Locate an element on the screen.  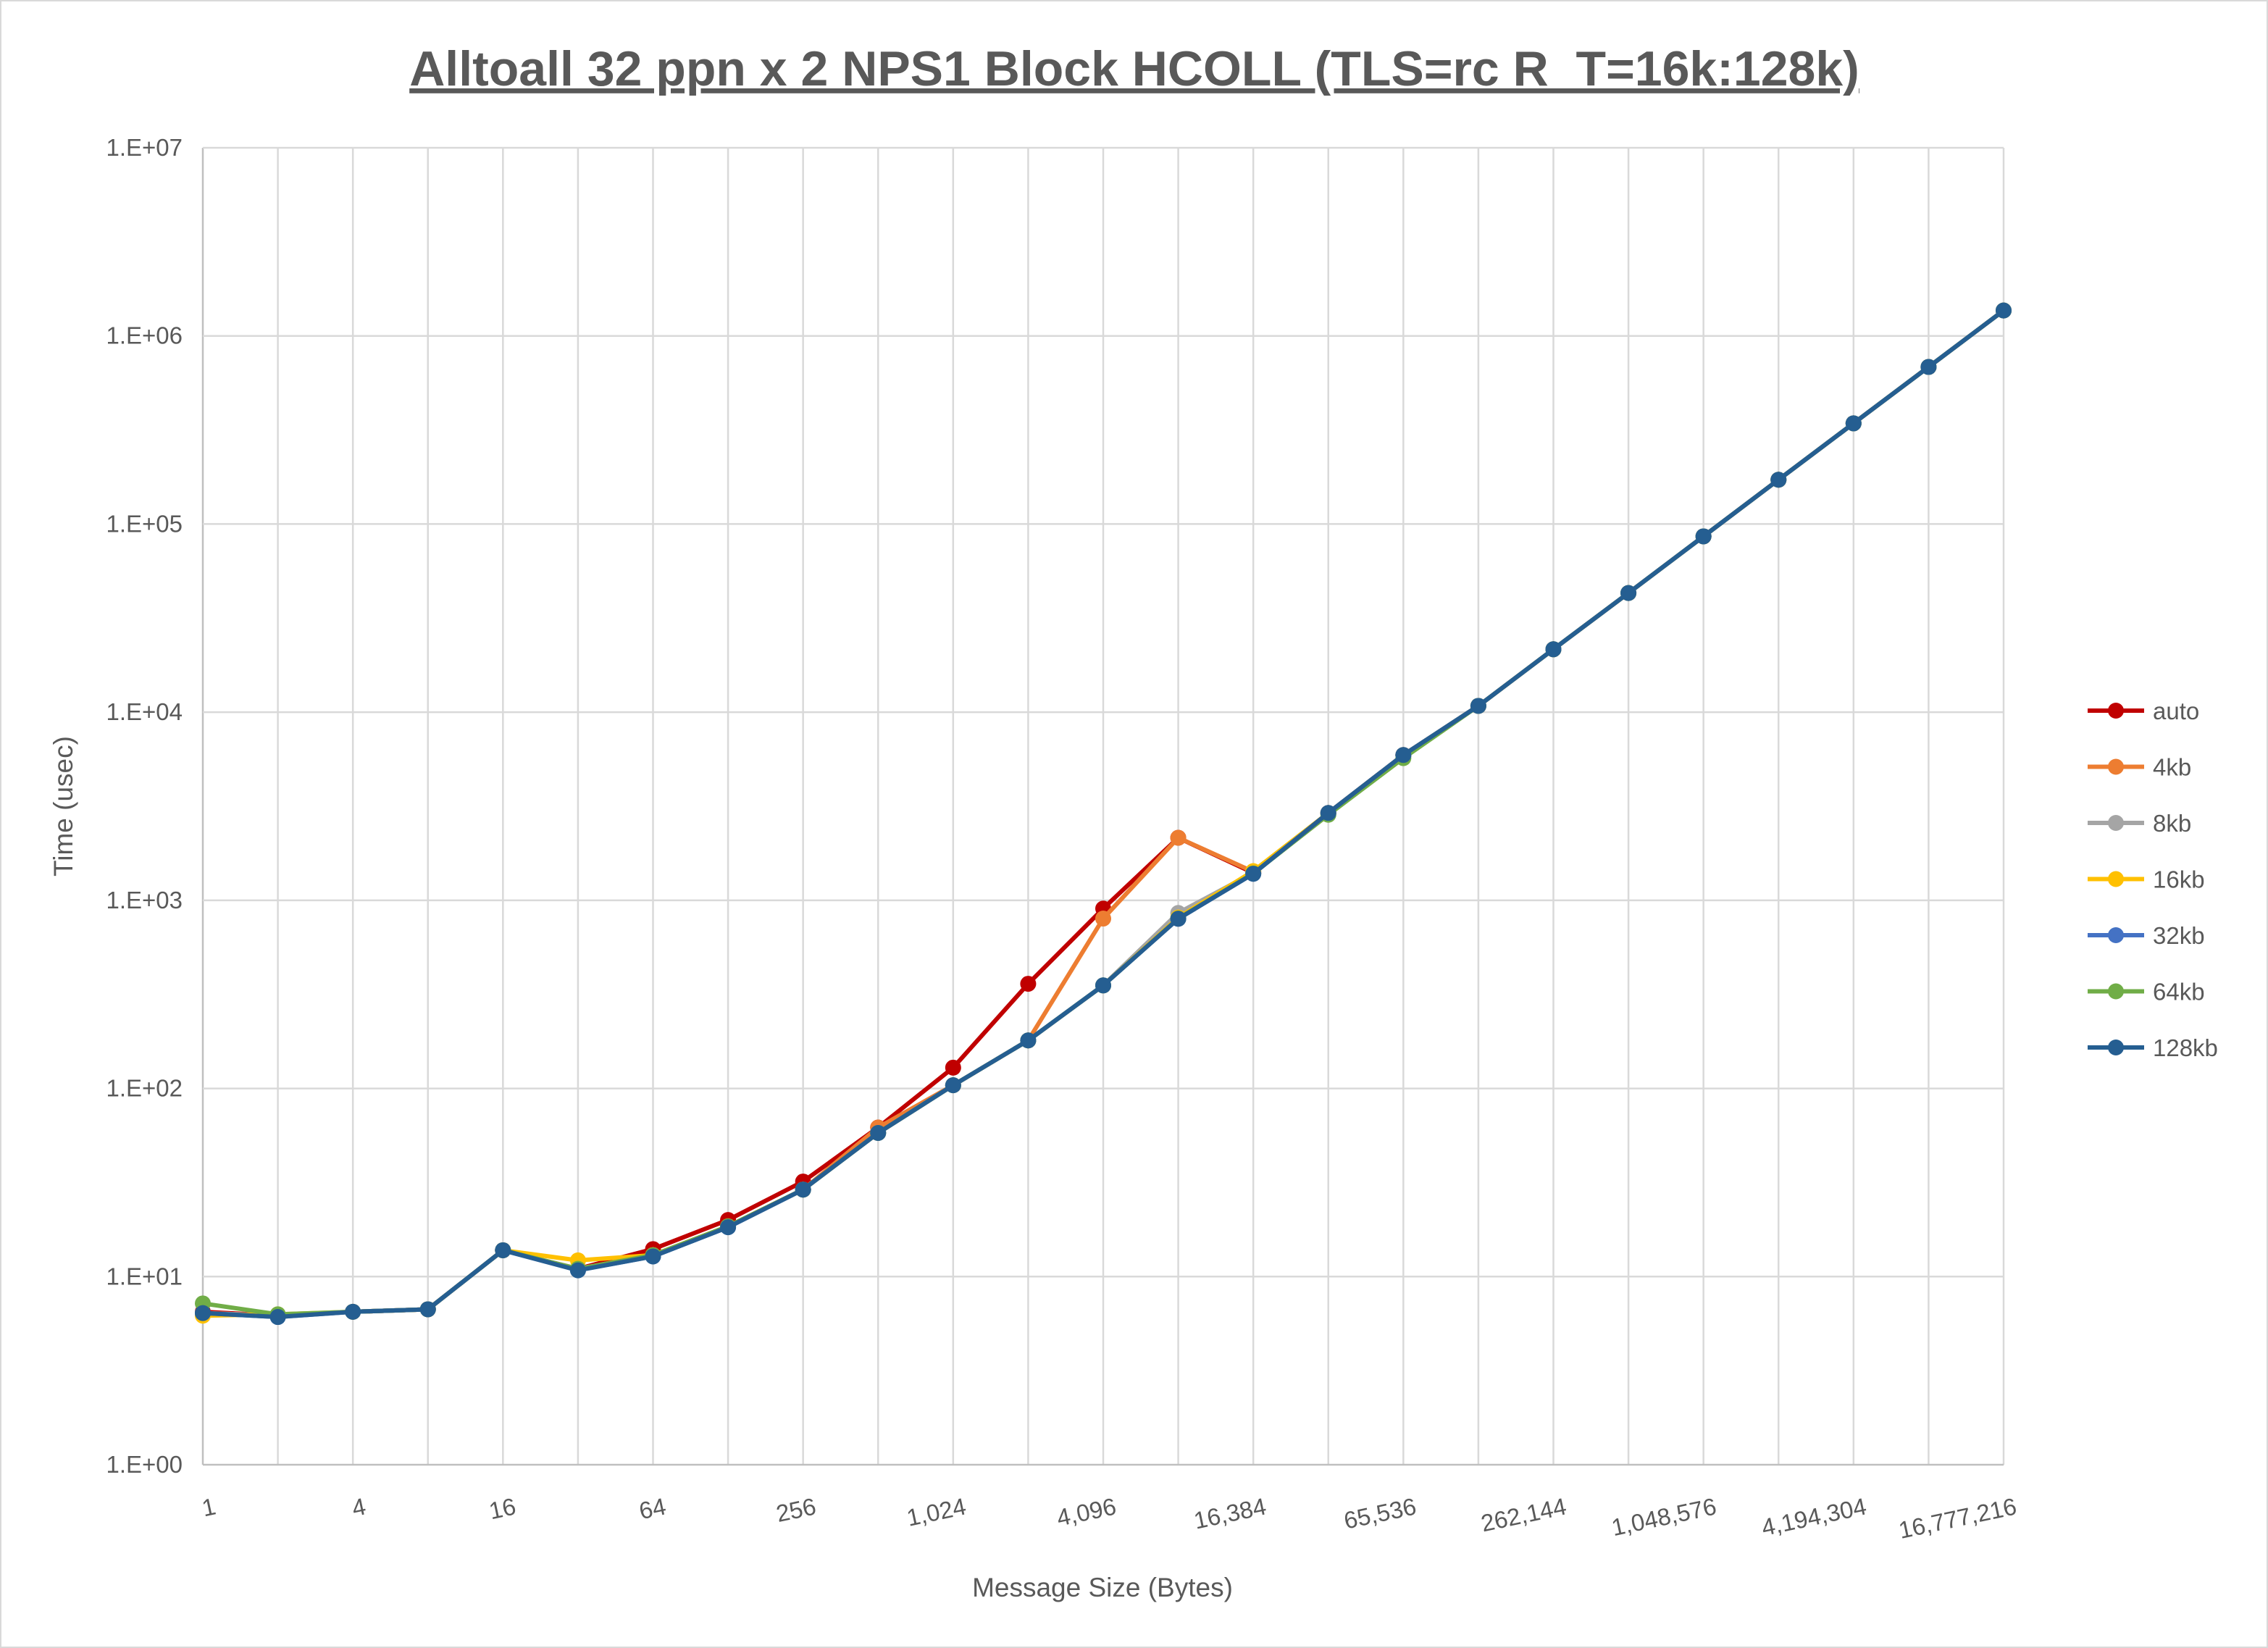
y-tick-label: 1.E+04 is located at coordinates (145, 711).